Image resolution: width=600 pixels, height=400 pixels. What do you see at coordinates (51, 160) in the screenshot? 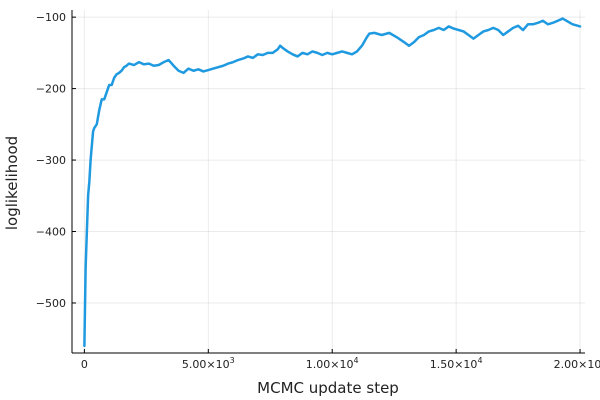
I see `y-tick-label-2: −300` at bounding box center [51, 160].